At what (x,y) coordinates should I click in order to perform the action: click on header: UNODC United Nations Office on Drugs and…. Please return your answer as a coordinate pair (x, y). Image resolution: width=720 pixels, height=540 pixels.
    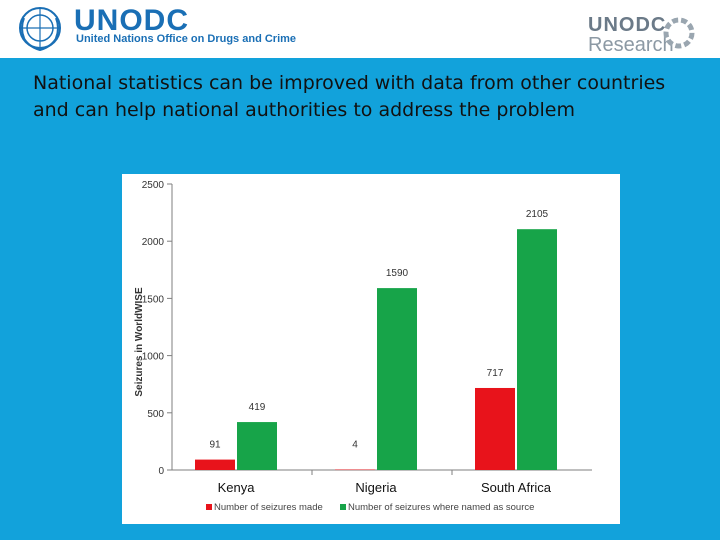
    Looking at the image, I should click on (360, 29).